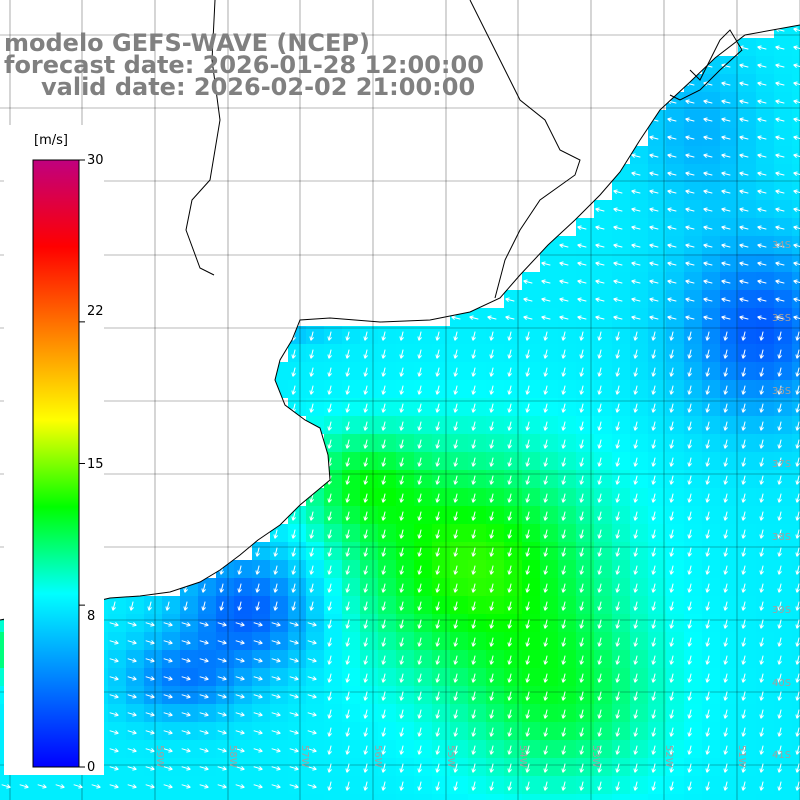  I want to click on title-valid-date: valid date: 2026-02-02 21:00:00, so click(258, 87).